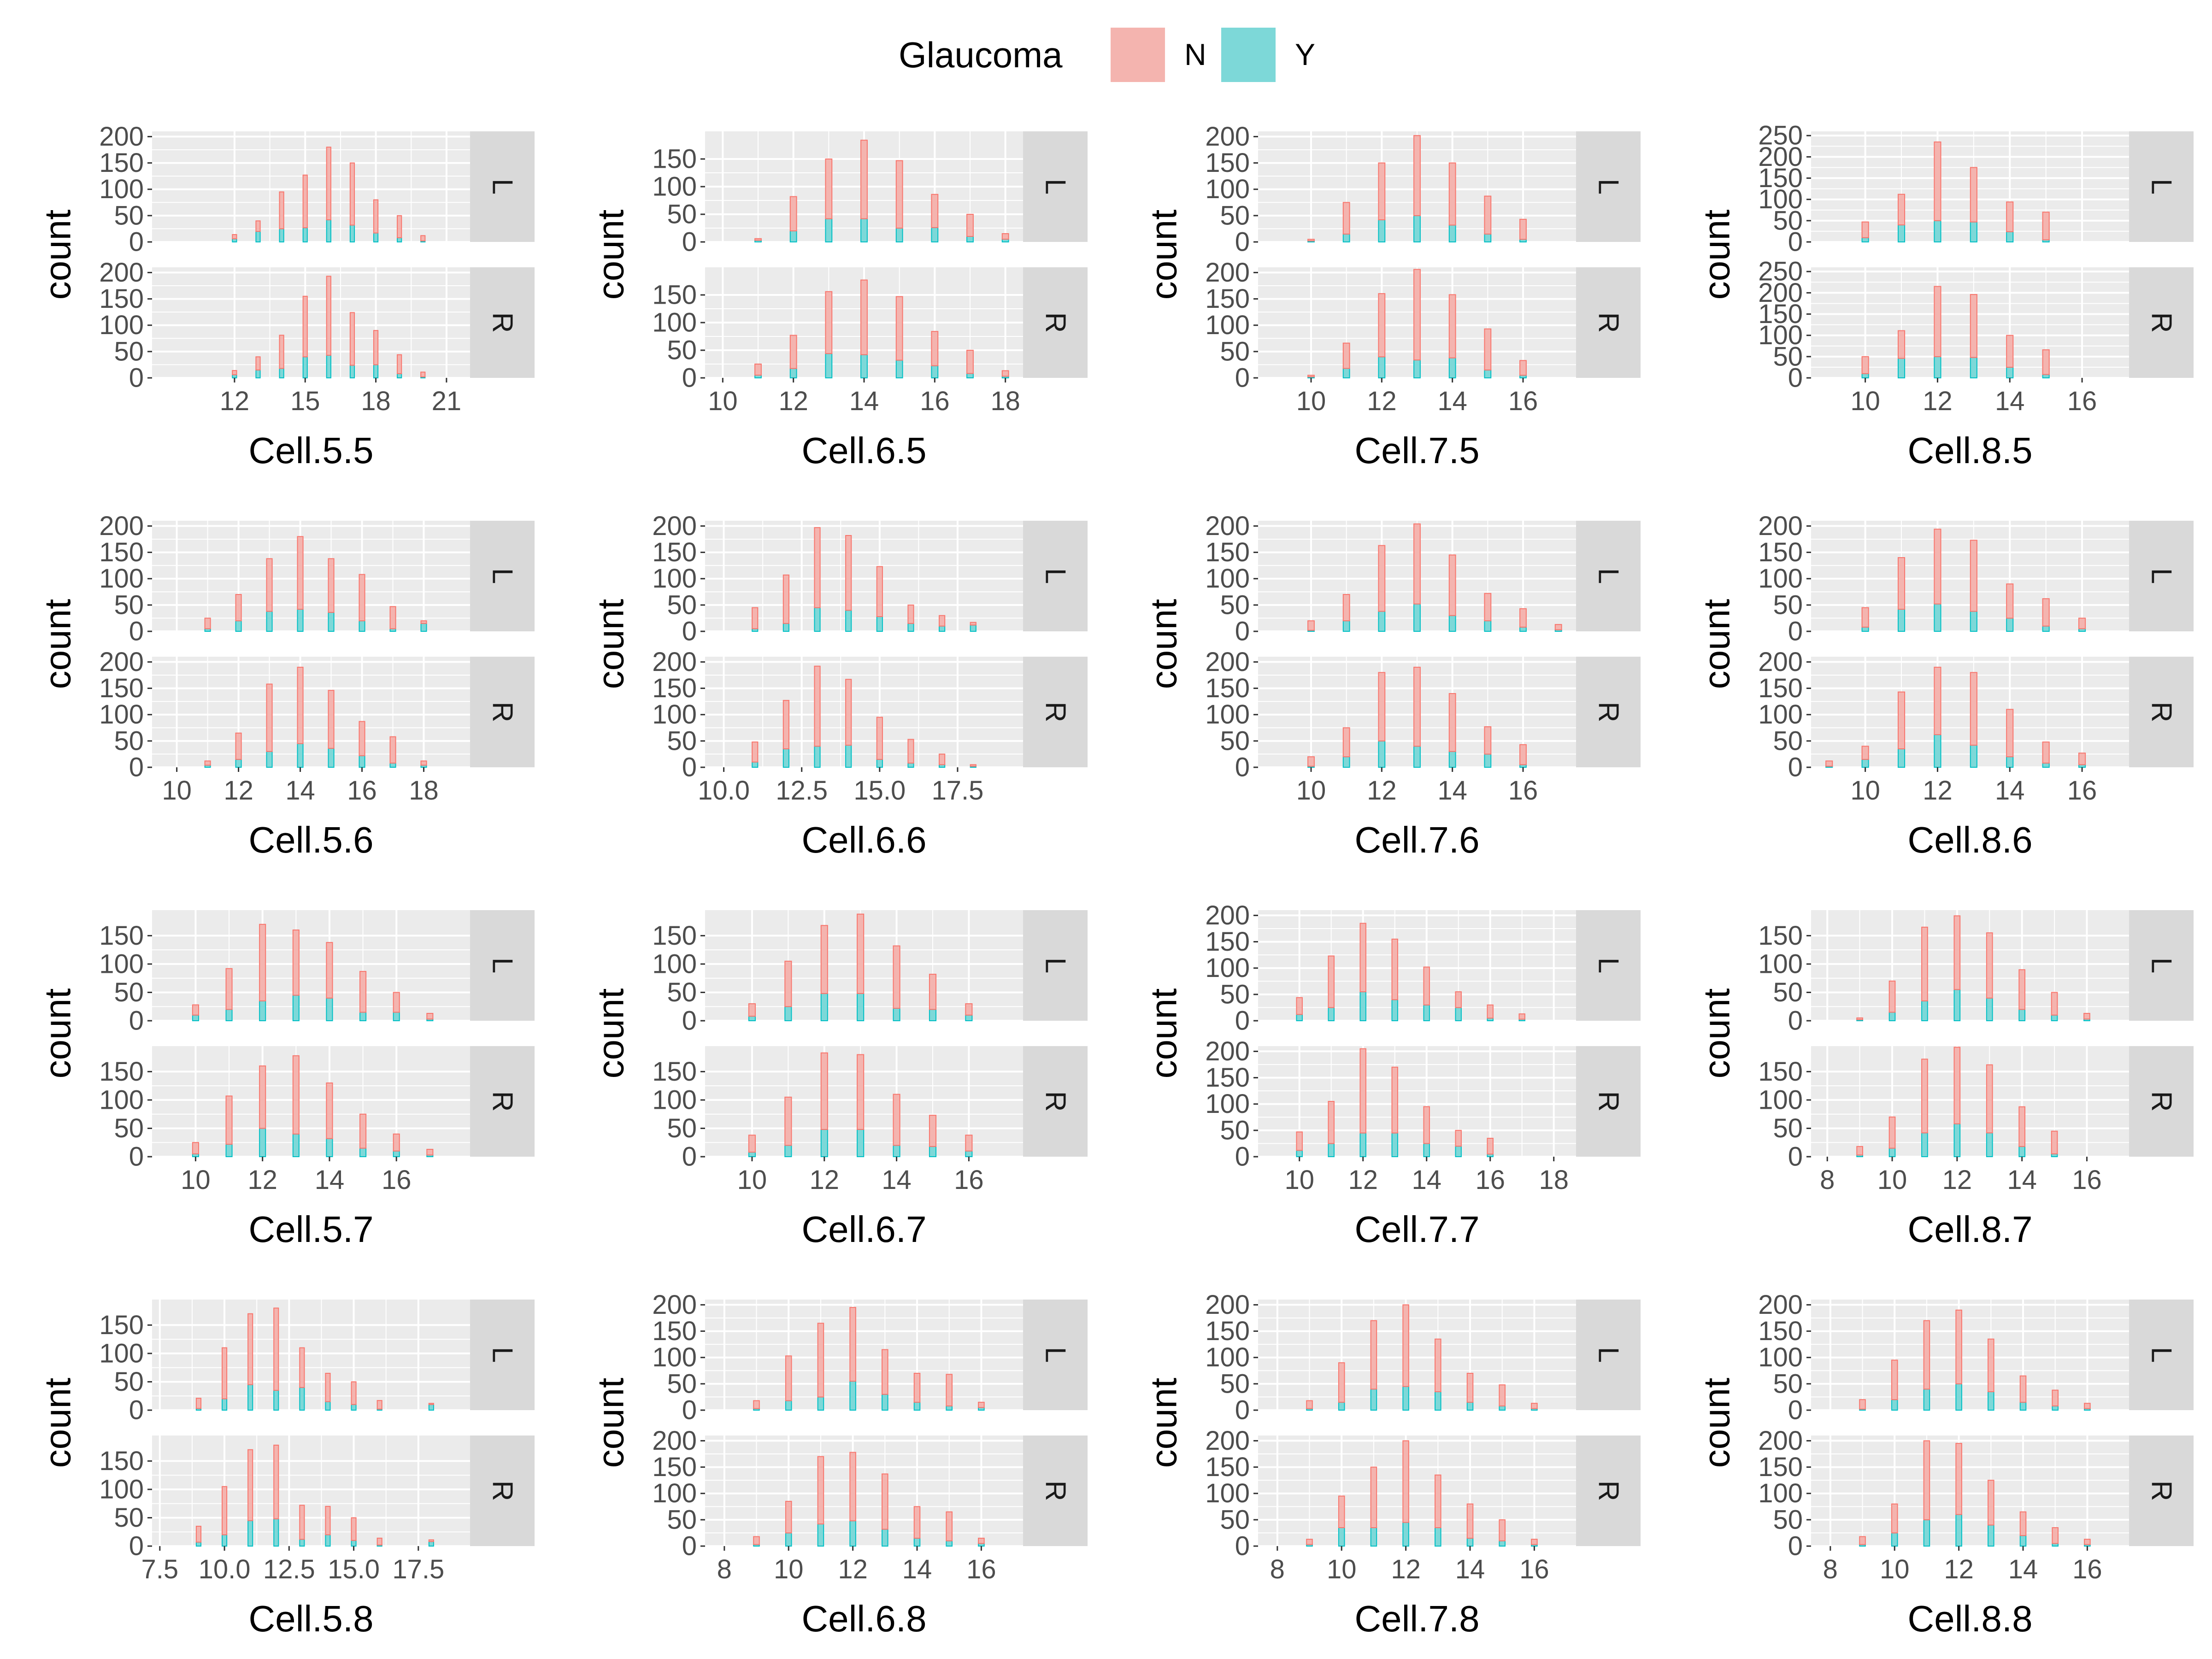 The image size is (2212, 1659). What do you see at coordinates (354, 1569) in the screenshot?
I see `x-tick-label: 15.0` at bounding box center [354, 1569].